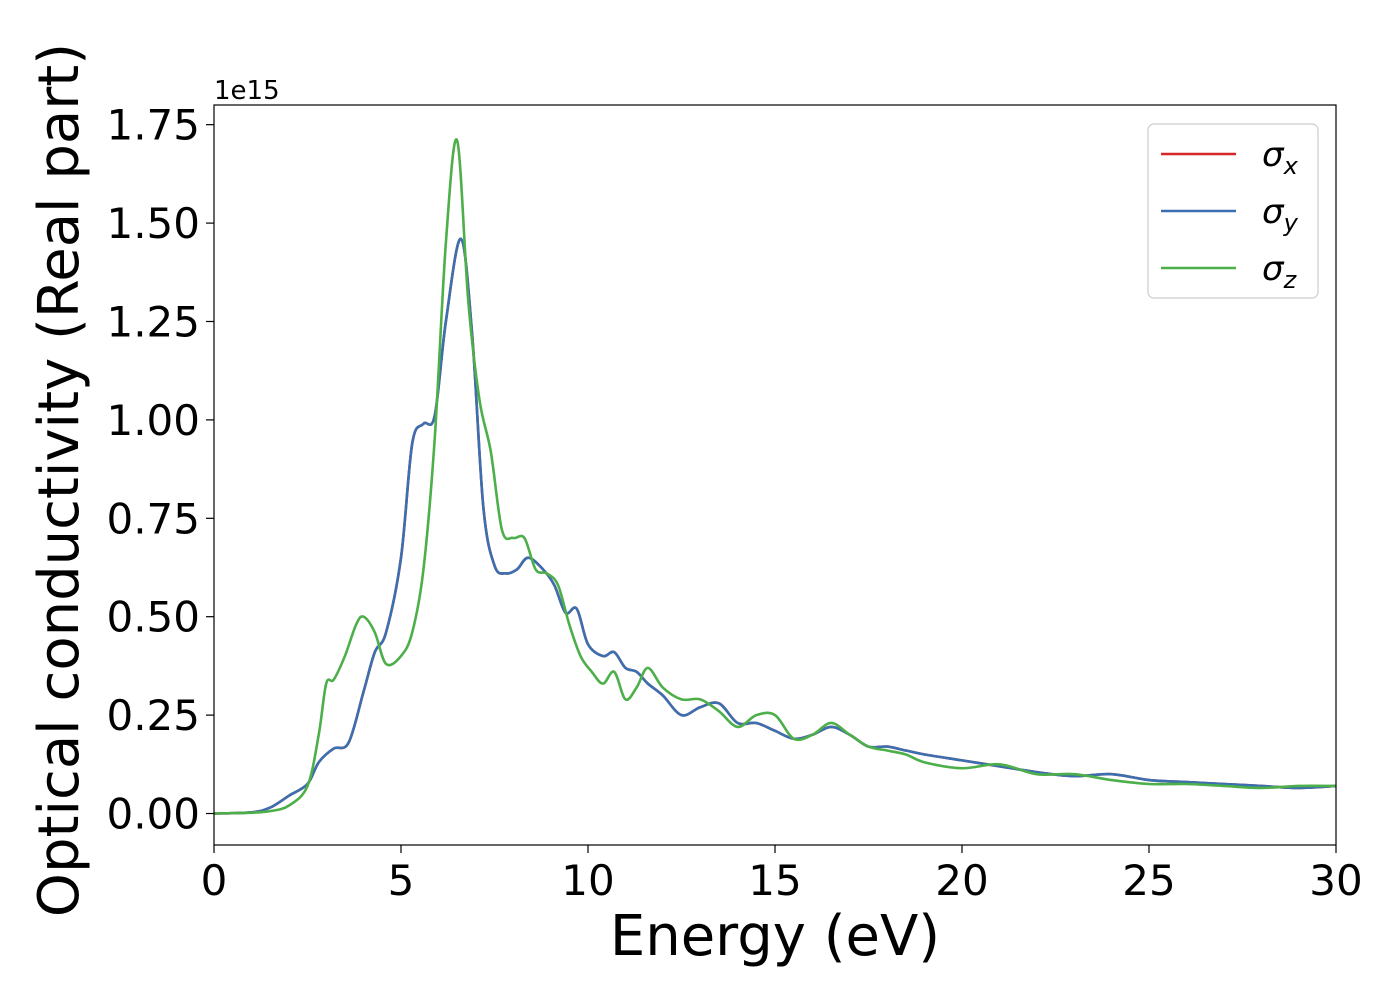 This screenshot has height=1004, width=1400. I want to click on legend-label-y: σy, so click(1280, 214).